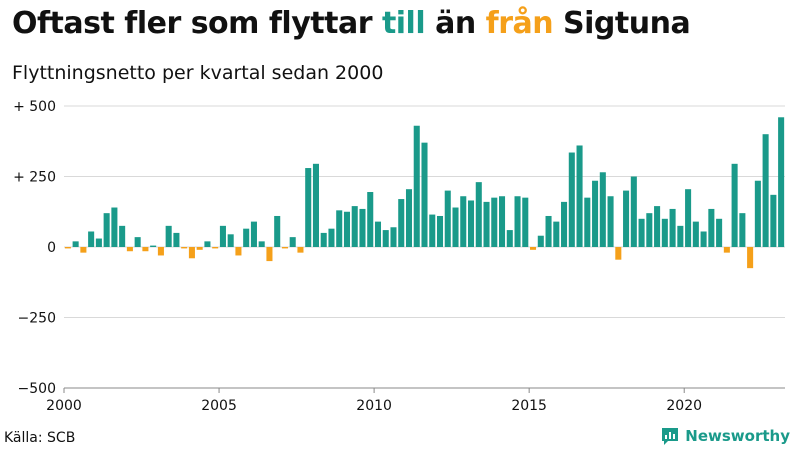  What do you see at coordinates (37, 389) in the screenshot?
I see `y-tick-label: −500` at bounding box center [37, 389].